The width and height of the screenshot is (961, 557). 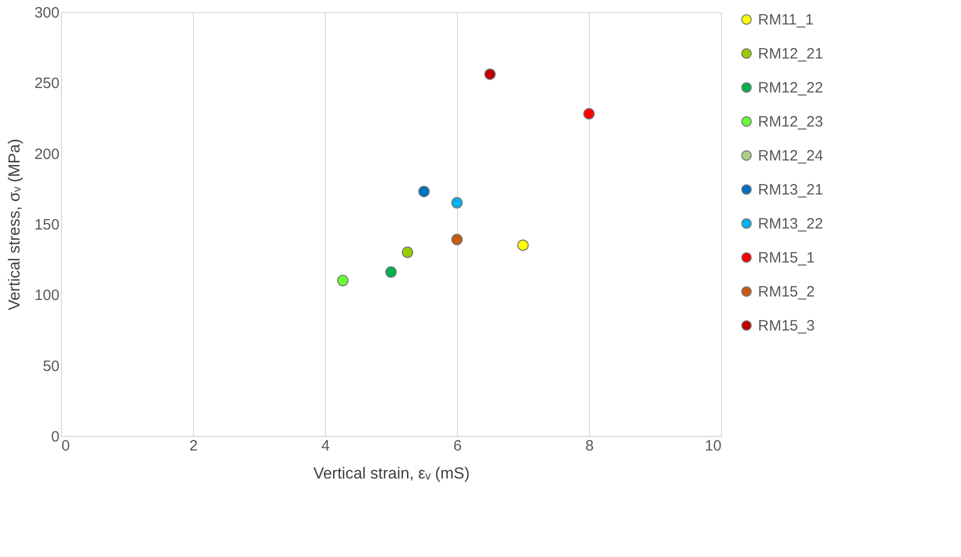 I want to click on legend-label: RM15_1, so click(x=786, y=258).